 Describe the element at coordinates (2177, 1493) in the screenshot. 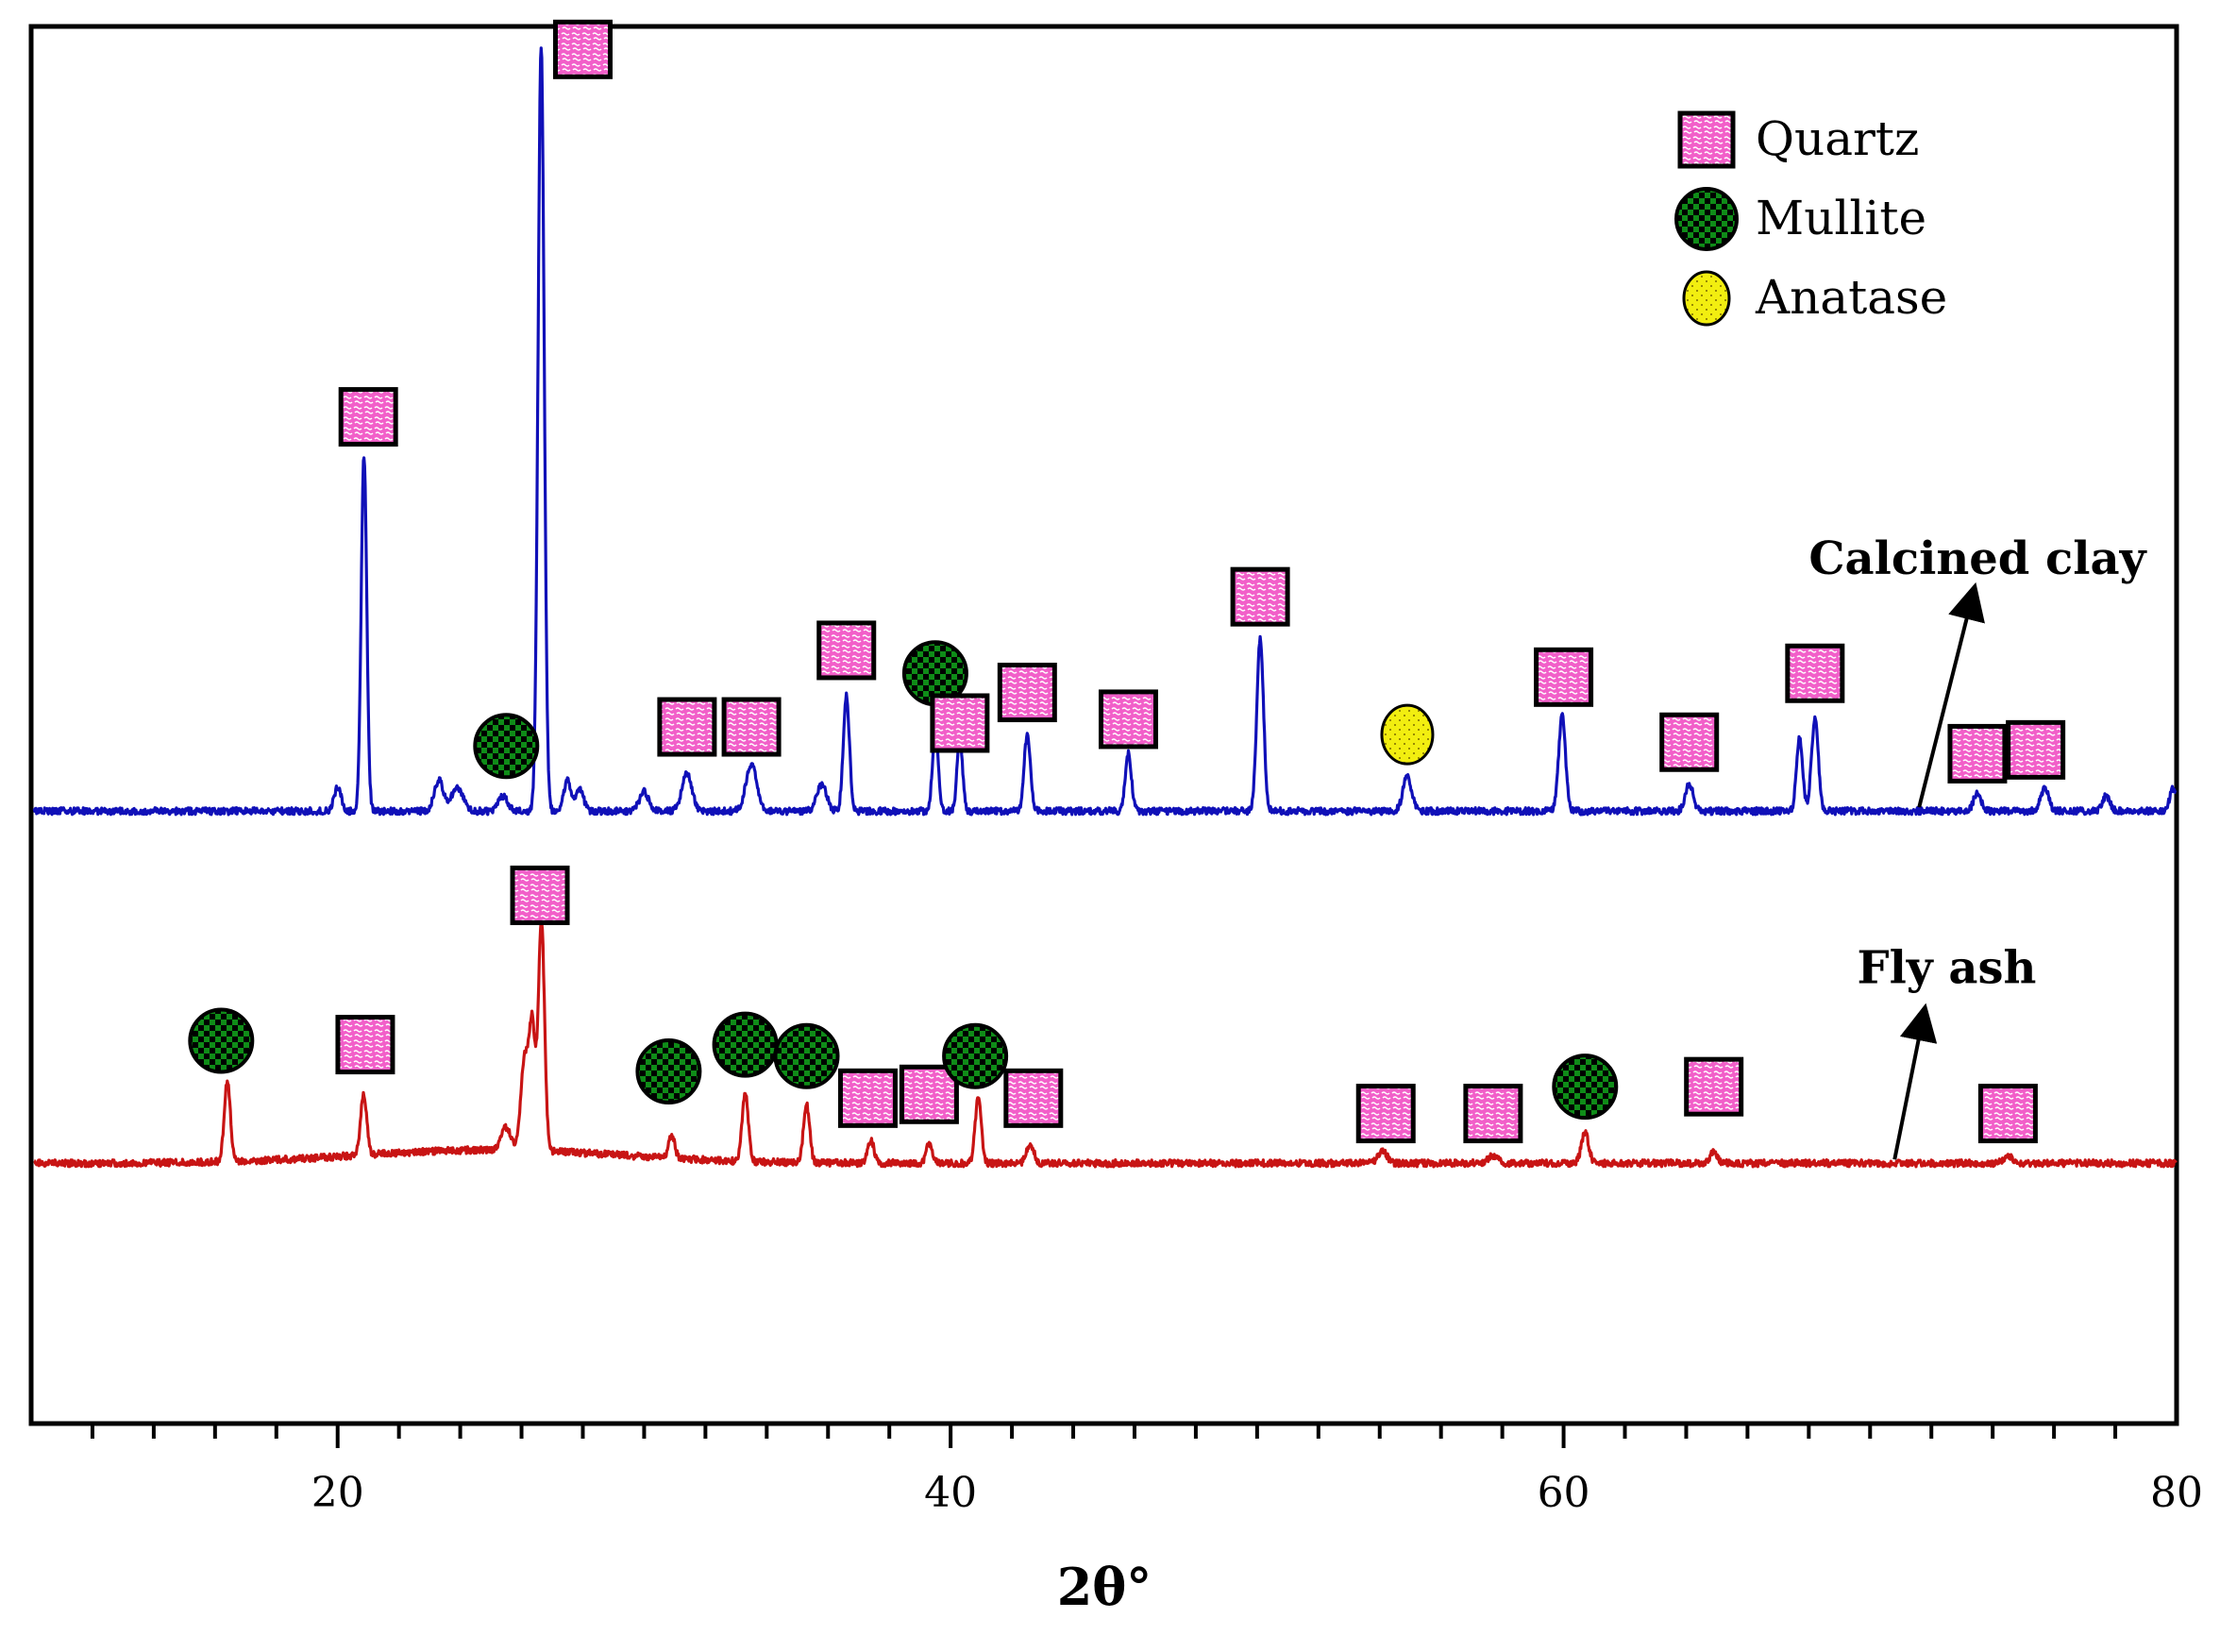

I see `x-tick-label: 80` at that location.